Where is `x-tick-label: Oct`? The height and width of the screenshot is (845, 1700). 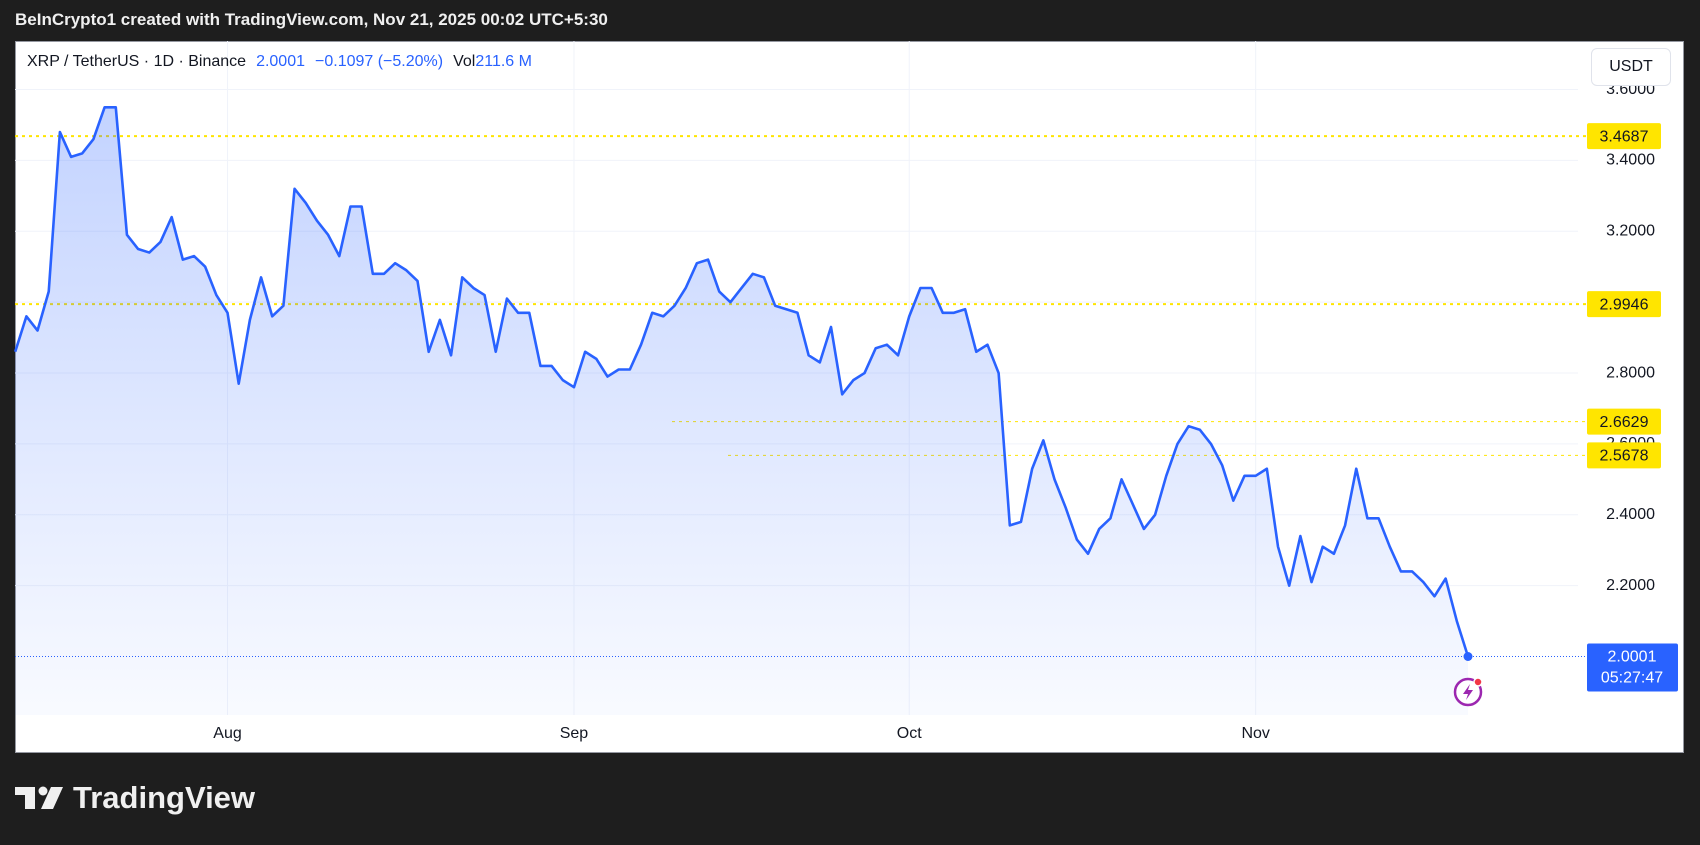 x-tick-label: Oct is located at coordinates (909, 733).